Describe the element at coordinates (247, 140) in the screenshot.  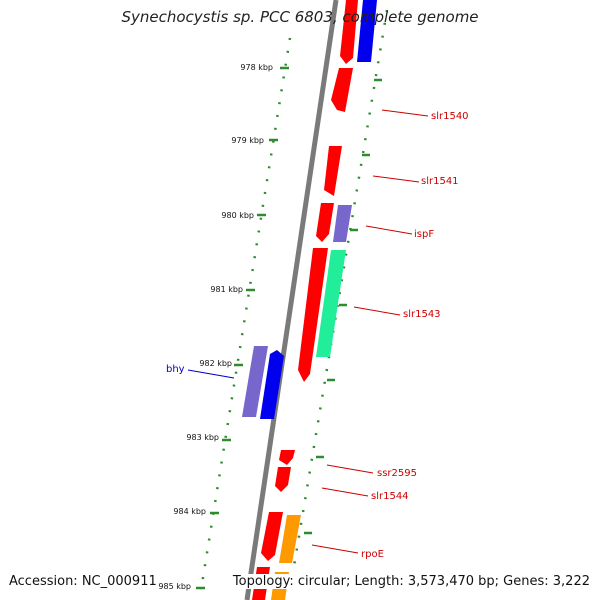
I see `kbp-label: 979 kbp` at that location.